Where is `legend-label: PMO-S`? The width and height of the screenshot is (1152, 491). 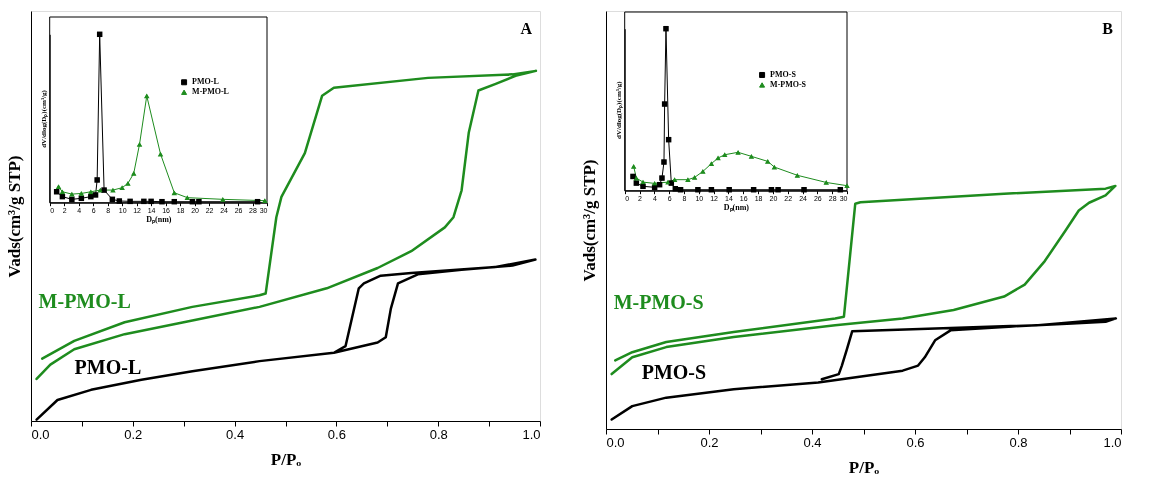
legend-label: PMO-S is located at coordinates (783, 74).